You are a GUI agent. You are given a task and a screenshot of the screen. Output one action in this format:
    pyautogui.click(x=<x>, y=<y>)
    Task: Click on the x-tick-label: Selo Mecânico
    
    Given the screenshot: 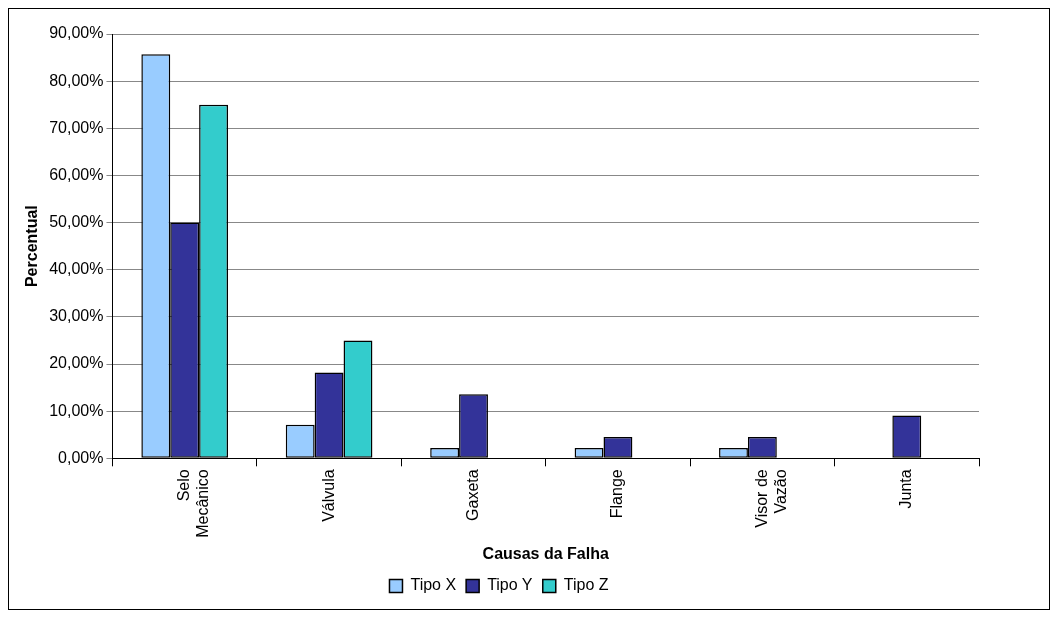 What is the action you would take?
    pyautogui.click(x=193, y=503)
    